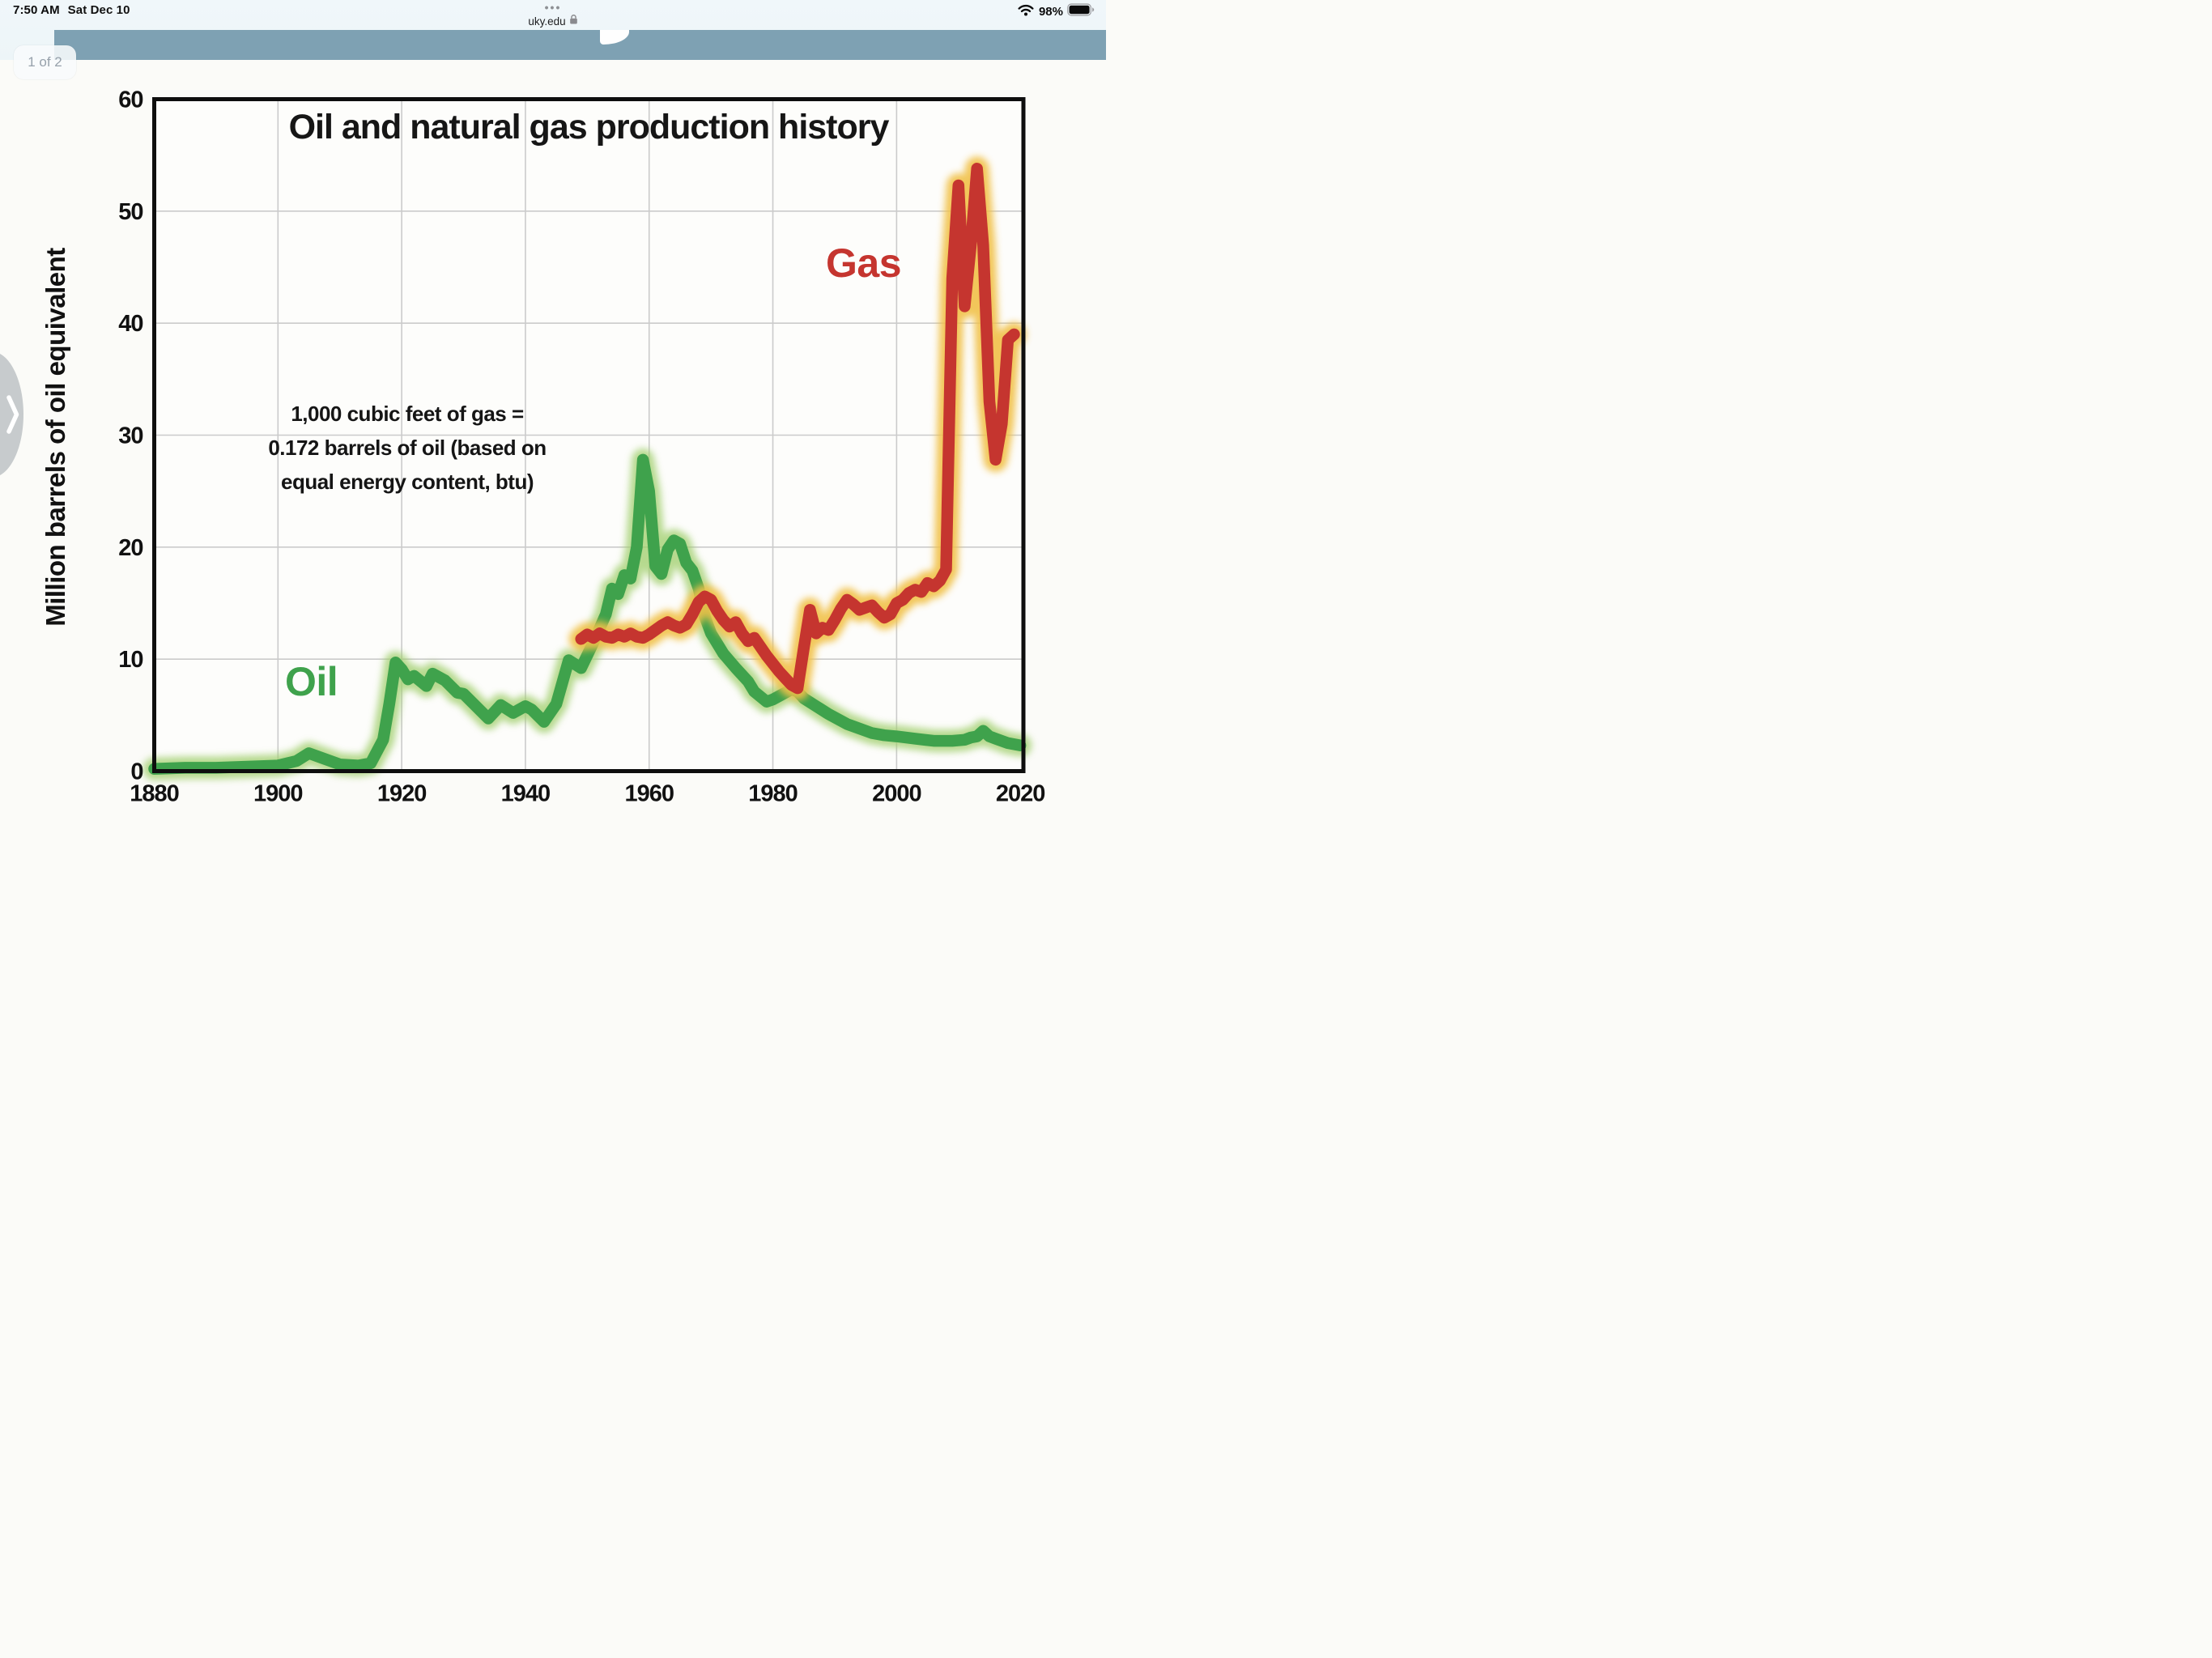 This screenshot has height=1658, width=2212. I want to click on svg-text: 30, so click(131, 436).